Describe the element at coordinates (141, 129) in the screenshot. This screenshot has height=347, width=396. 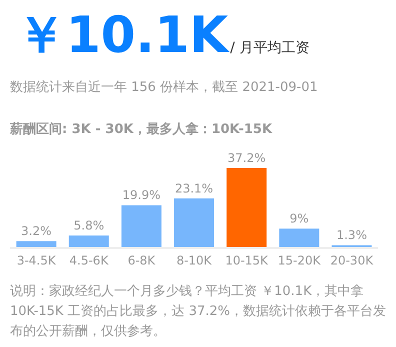
I see `text: 薪酬区间: 3K - 30K，最多人拿：10K-15K` at that location.